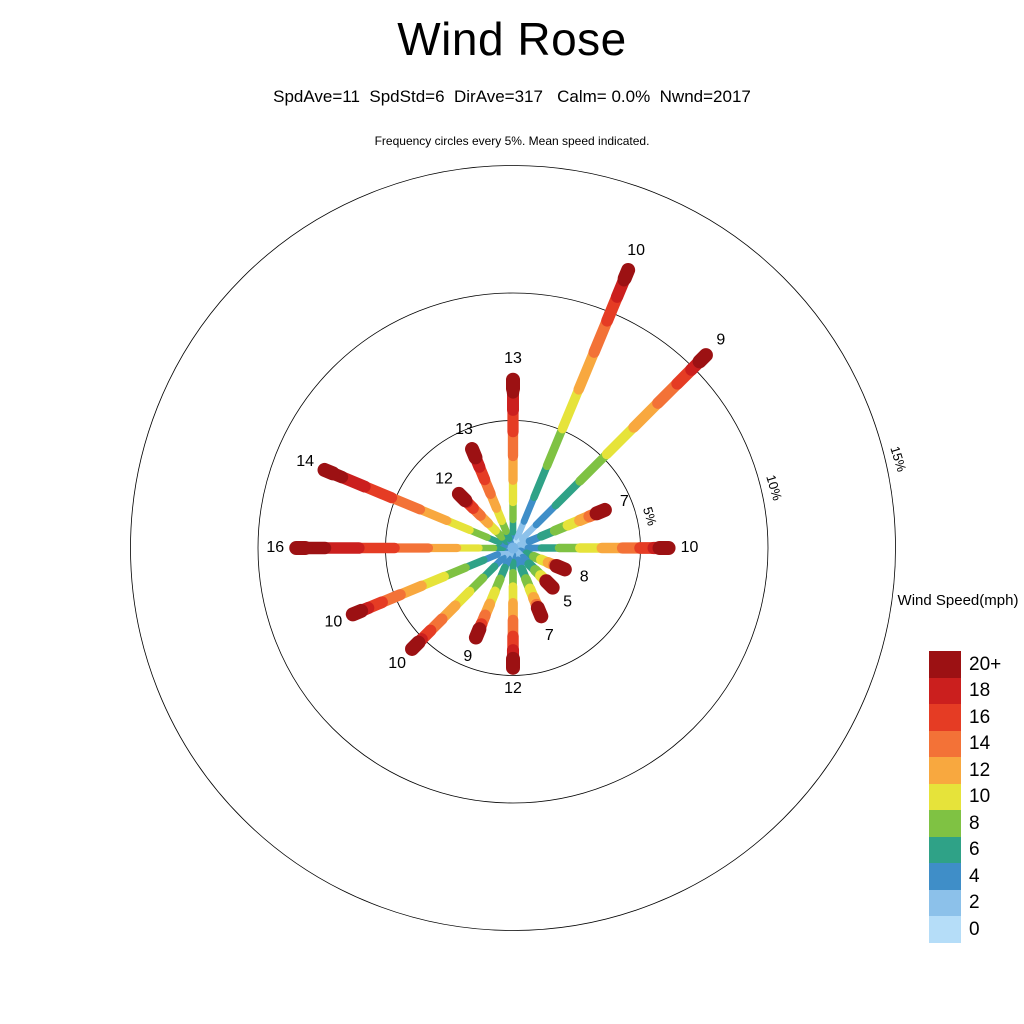 Image resolution: width=1024 pixels, height=1024 pixels. I want to click on legend-bin: 12, so click(976, 770).